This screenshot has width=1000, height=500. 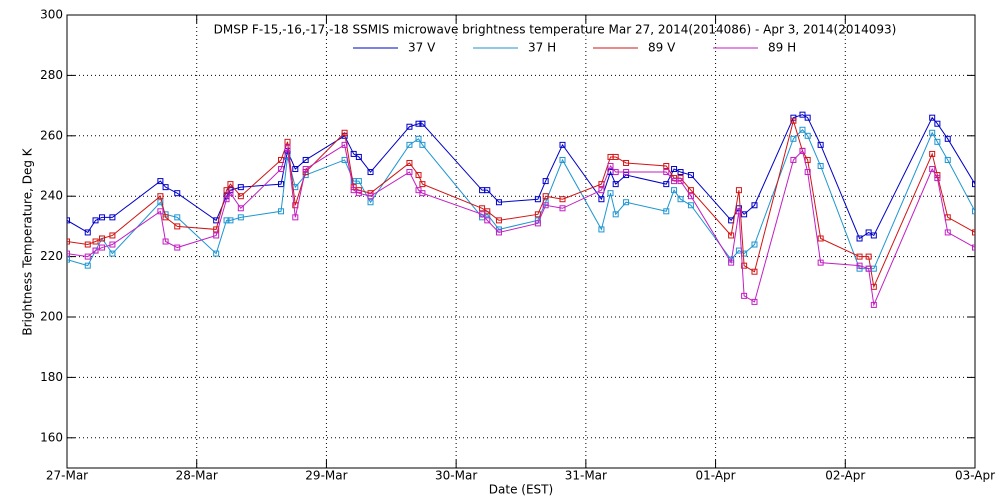 I want to click on y-axis-label: Brightness Temperature, Deg K, so click(x=28, y=241).